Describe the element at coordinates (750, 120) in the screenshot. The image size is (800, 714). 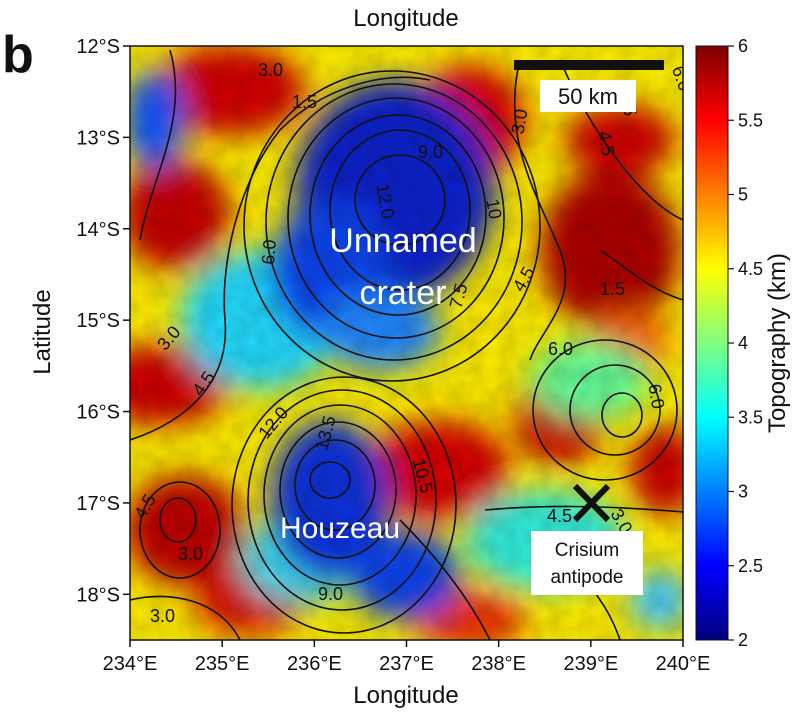
I see `colorbar-tick-label: 5.5` at that location.